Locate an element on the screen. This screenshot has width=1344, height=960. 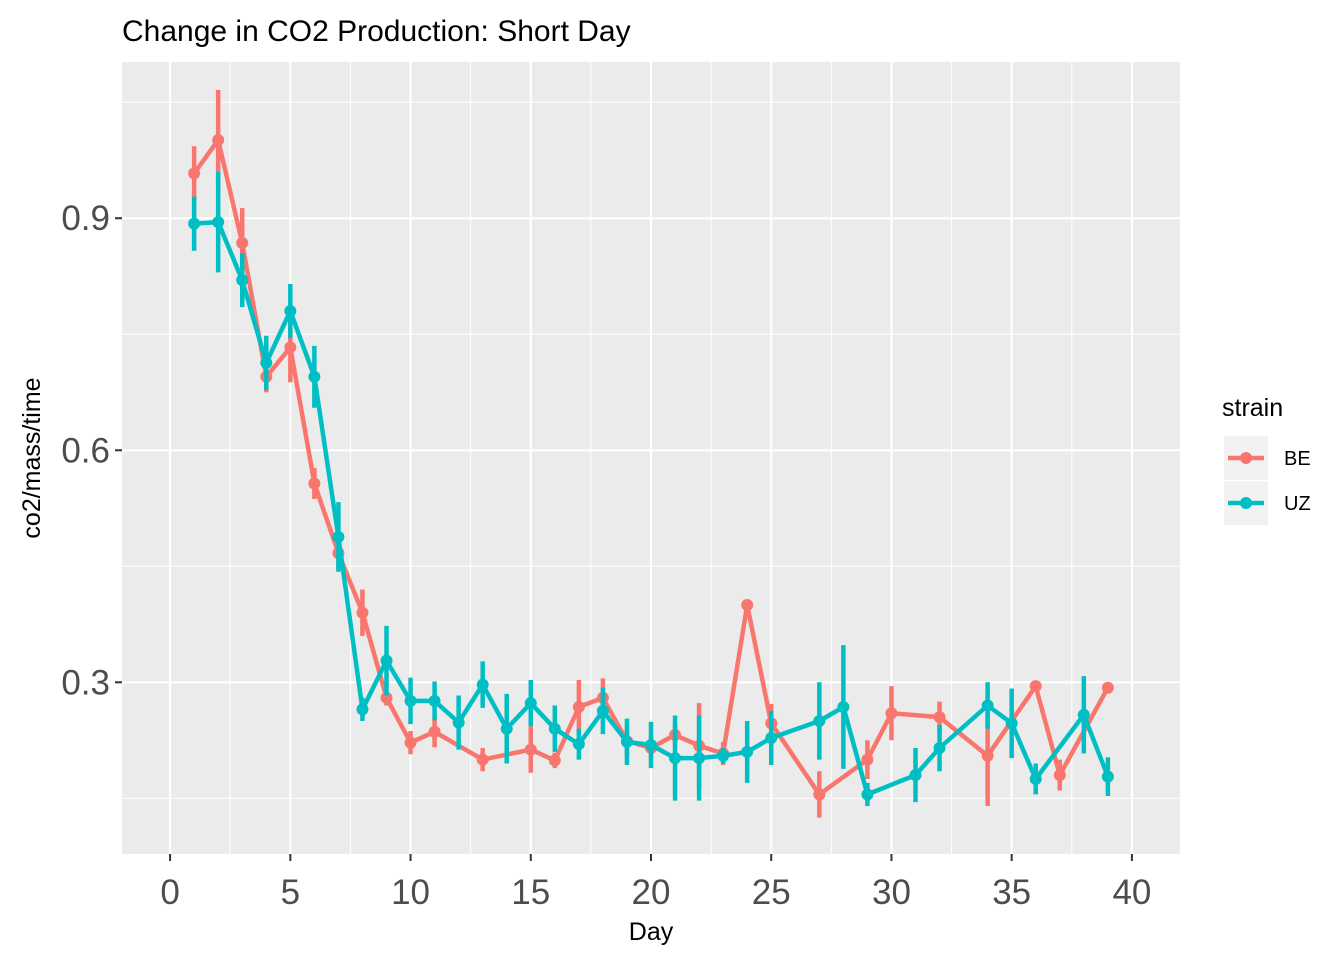
legend: strain BE UZ is located at coordinates (1266, 459).